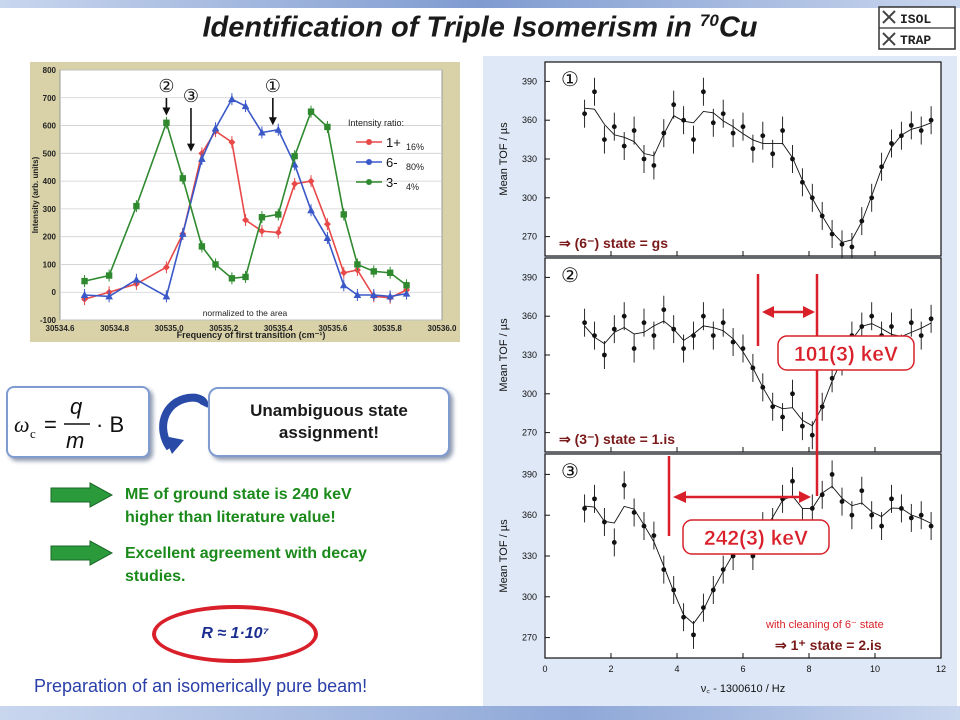 The width and height of the screenshot is (960, 720). I want to click on energy-label: 242(3) keV, so click(756, 538).